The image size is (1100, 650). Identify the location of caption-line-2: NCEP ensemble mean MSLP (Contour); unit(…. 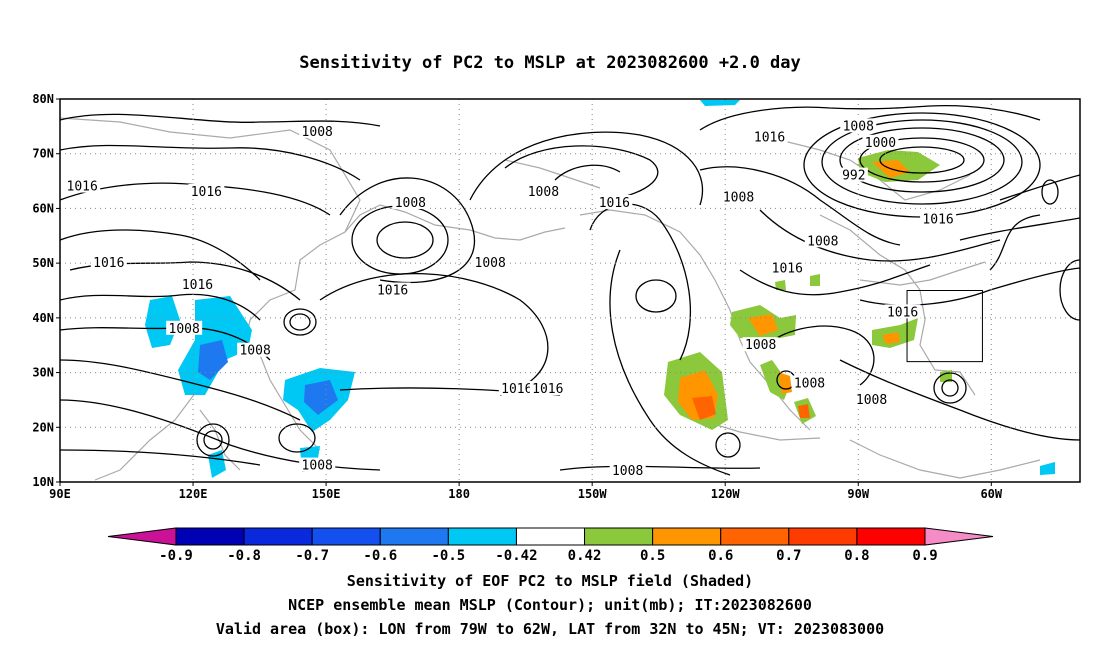
(550, 605).